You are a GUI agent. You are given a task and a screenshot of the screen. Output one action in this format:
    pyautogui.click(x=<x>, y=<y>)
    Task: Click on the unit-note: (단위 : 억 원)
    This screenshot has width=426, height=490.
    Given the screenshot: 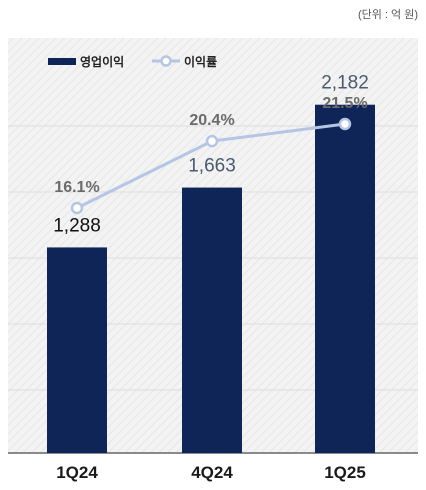 What is the action you would take?
    pyautogui.click(x=388, y=14)
    